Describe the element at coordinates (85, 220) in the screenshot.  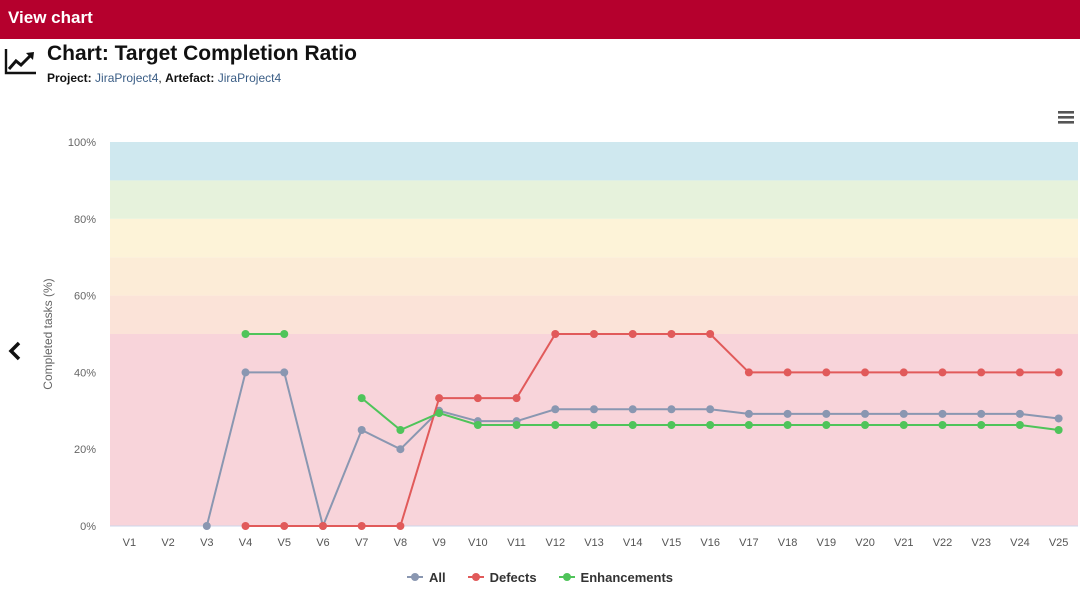
I see `y-tick-label: 80%` at that location.